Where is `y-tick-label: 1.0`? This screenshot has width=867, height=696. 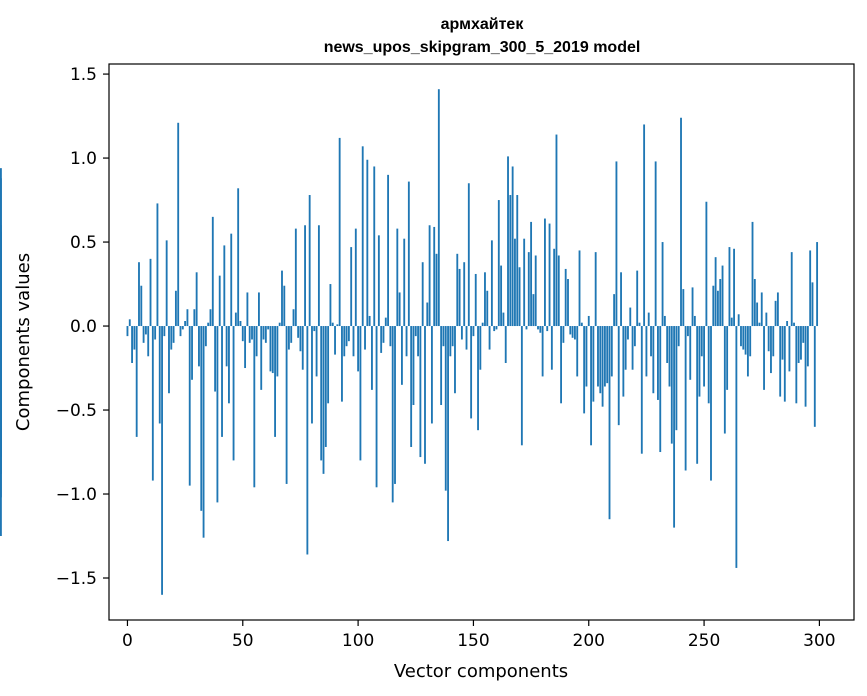 y-tick-label: 1.0 is located at coordinates (83, 159).